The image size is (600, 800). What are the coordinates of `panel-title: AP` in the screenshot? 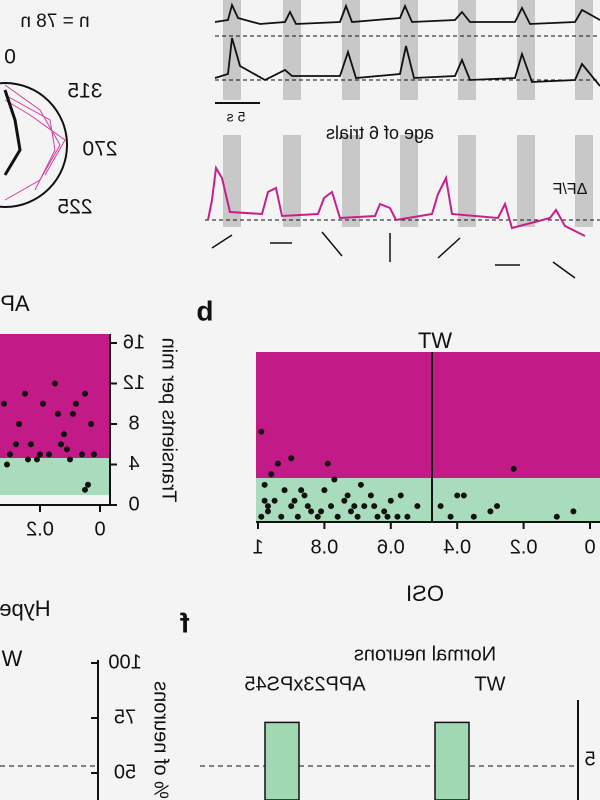 It's located at (14, 303).